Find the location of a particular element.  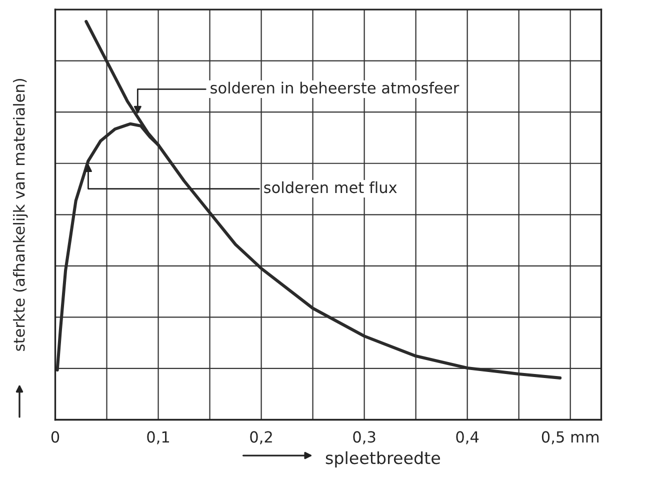

x-axis-title: spleetbreedte is located at coordinates (383, 459).